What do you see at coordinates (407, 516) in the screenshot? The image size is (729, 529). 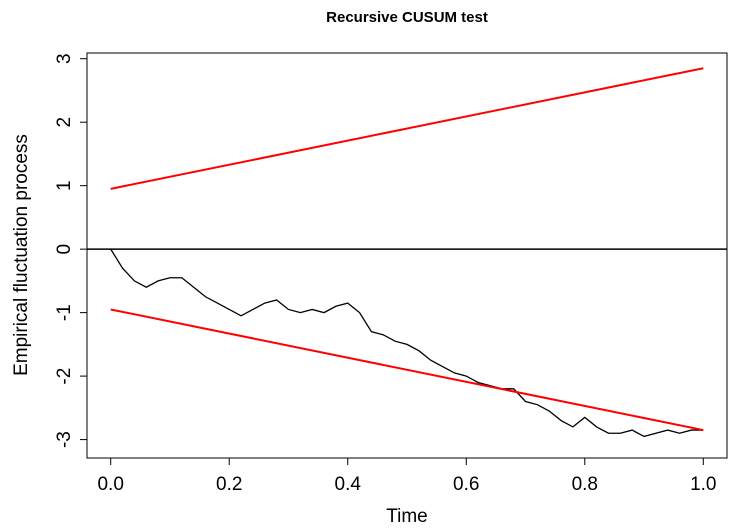 I see `x-axis-label: Time` at bounding box center [407, 516].